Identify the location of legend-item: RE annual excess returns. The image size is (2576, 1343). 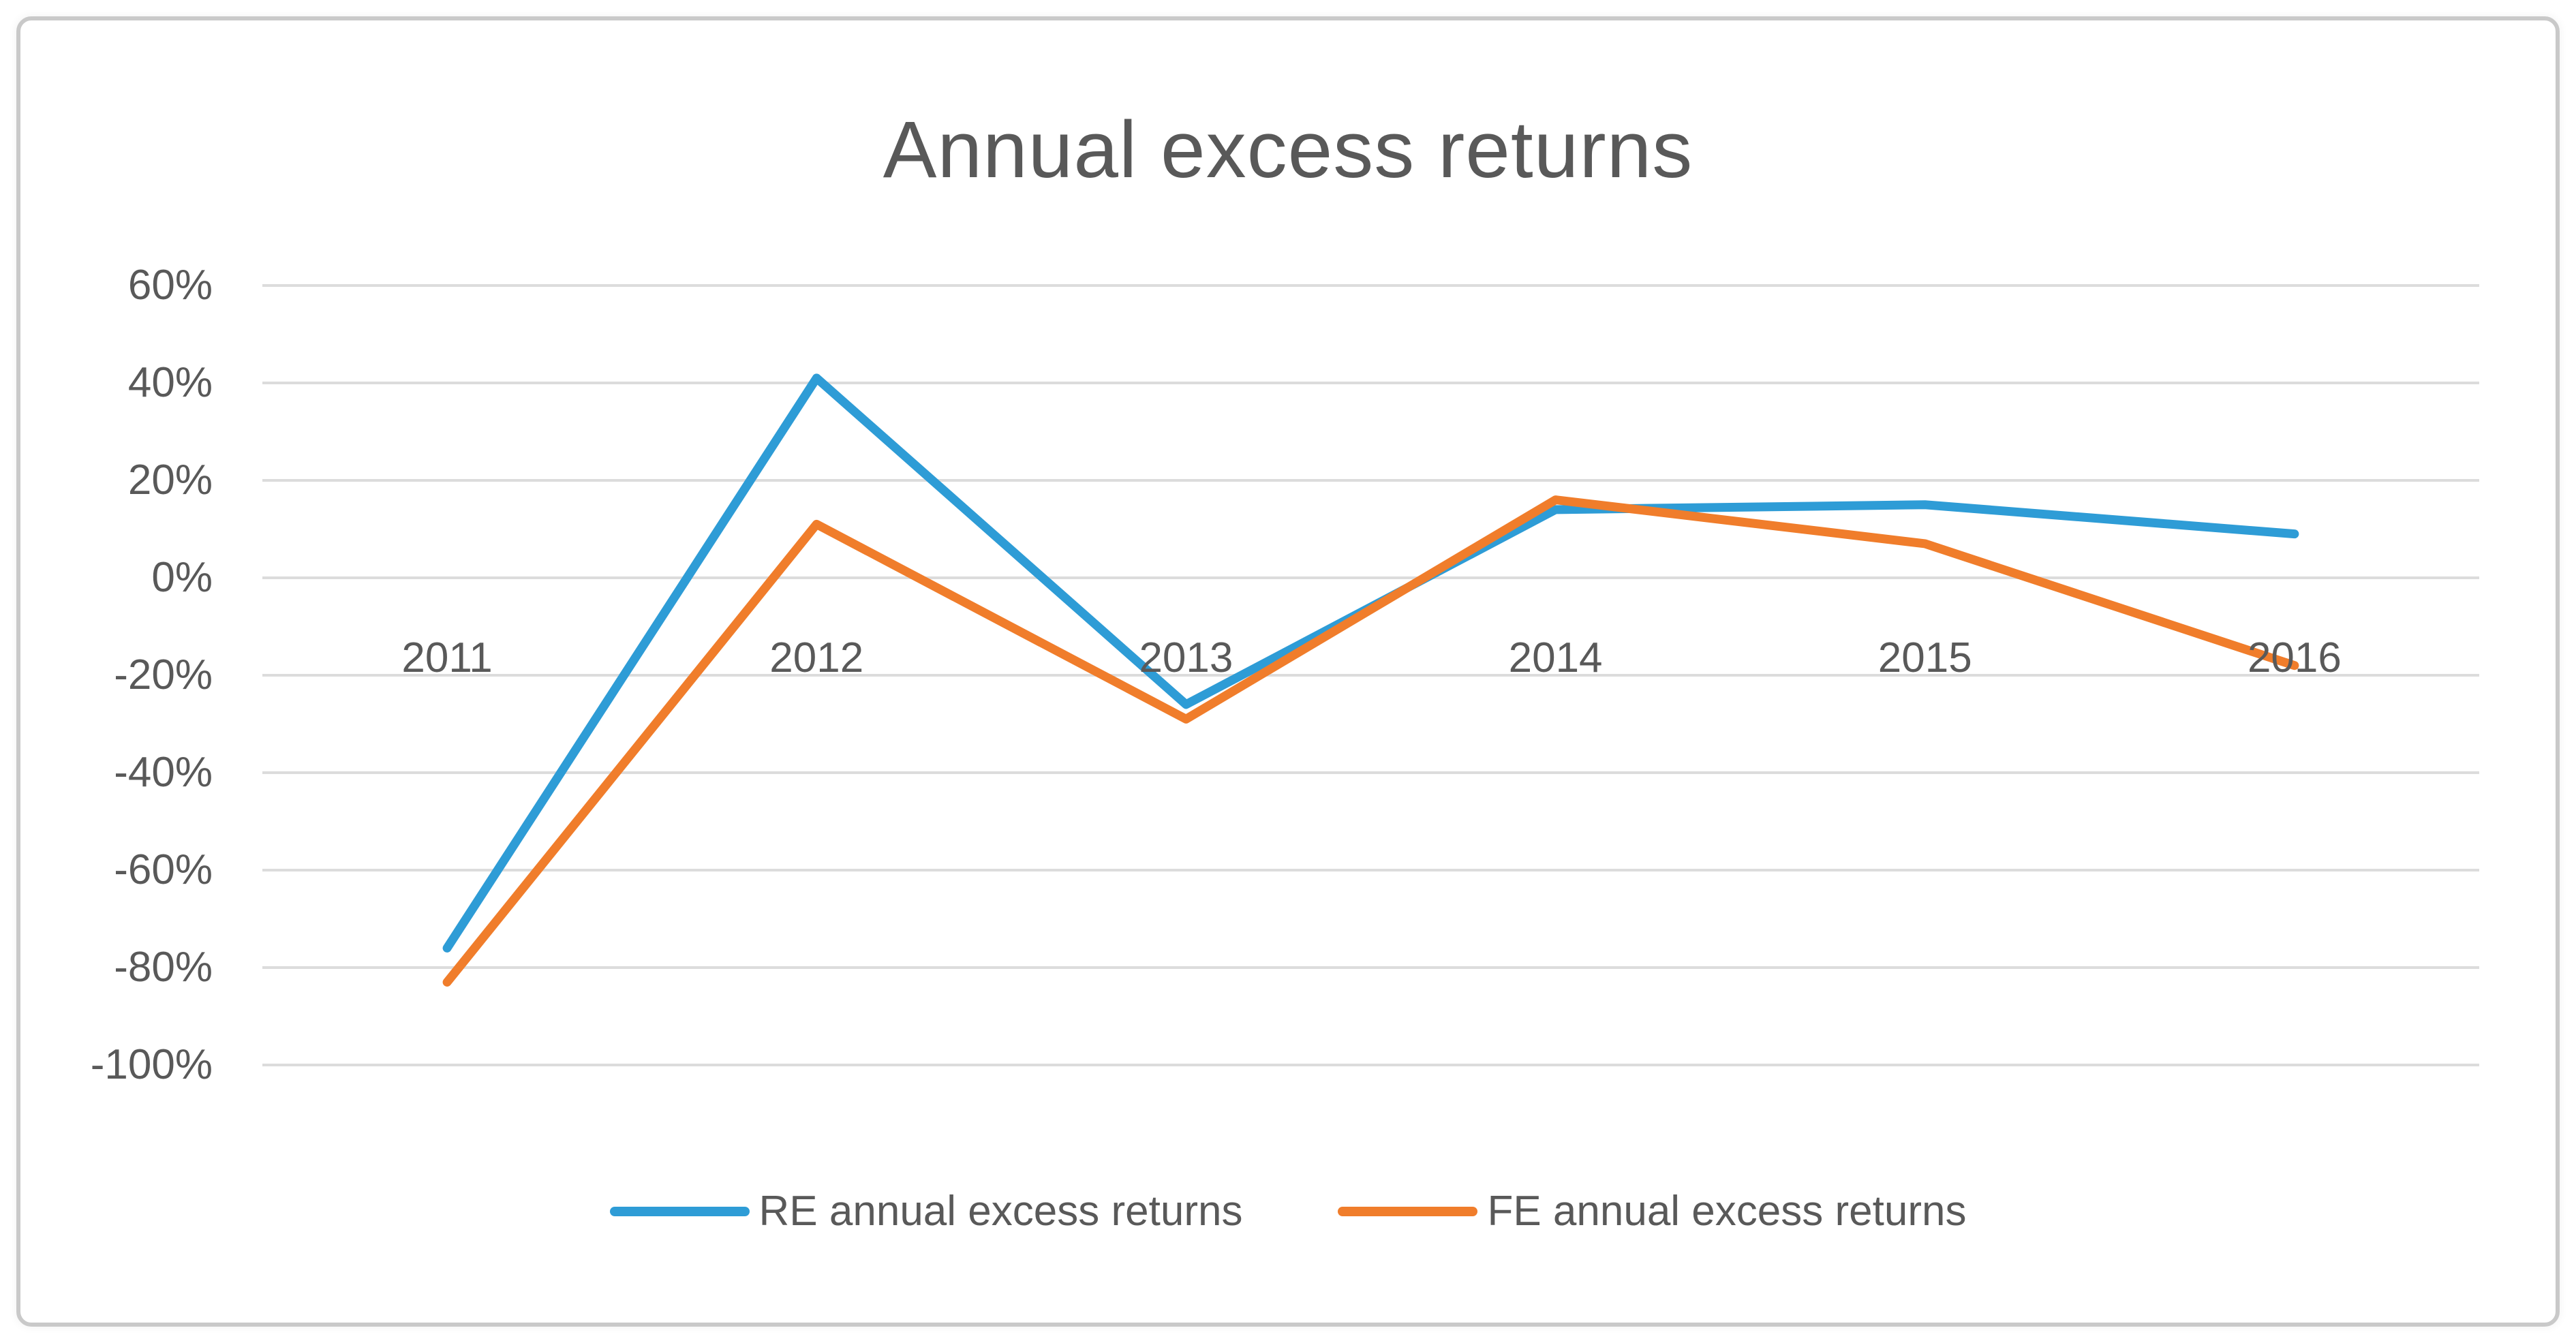
(926, 1211).